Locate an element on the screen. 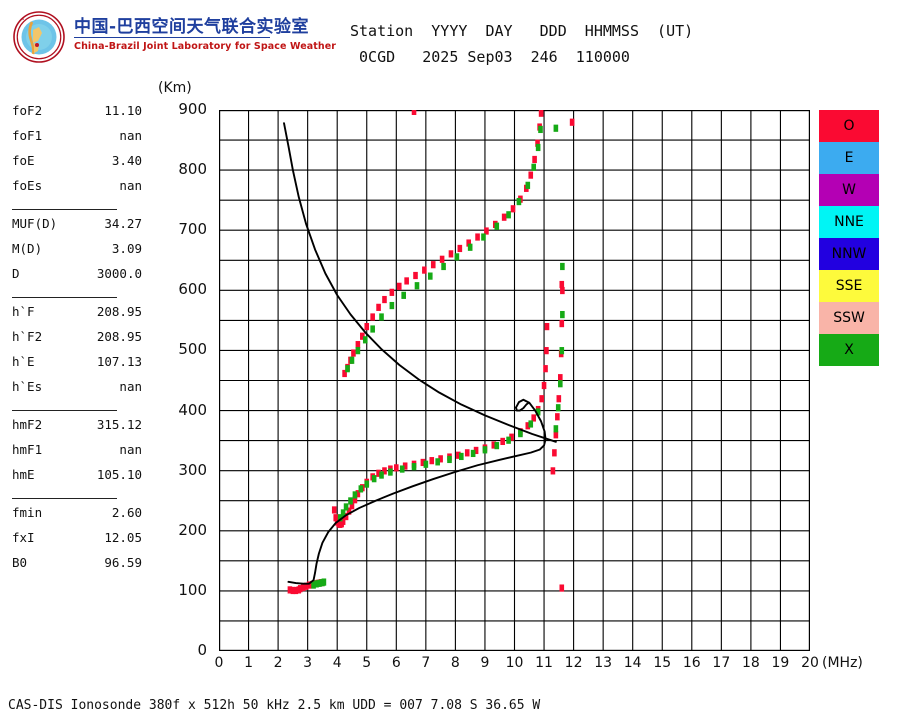 The image size is (900, 720). x-tick-label: 0 is located at coordinates (219, 663).